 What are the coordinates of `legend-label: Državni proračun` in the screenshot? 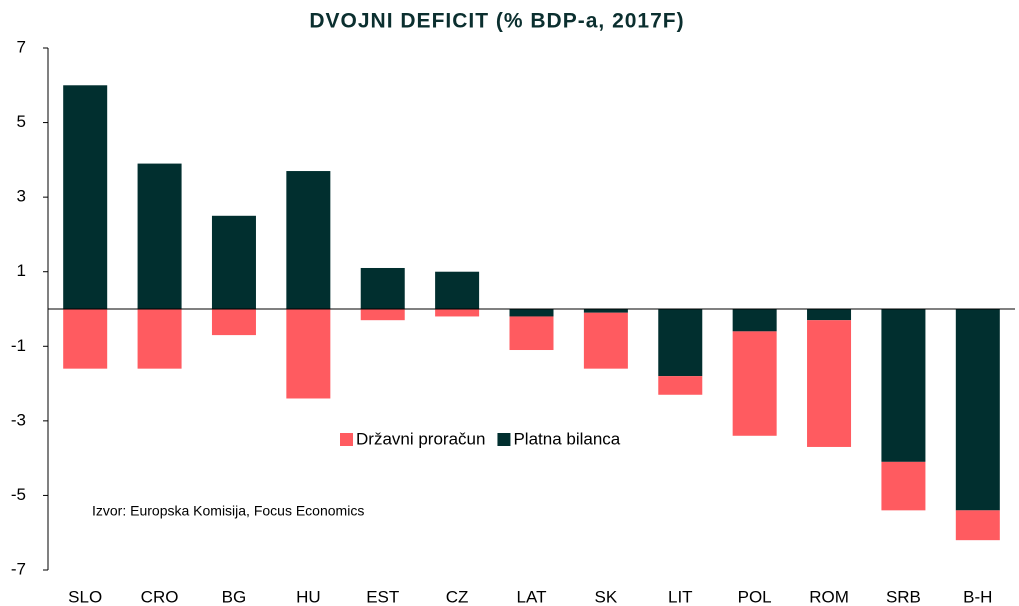 It's located at (420, 438).